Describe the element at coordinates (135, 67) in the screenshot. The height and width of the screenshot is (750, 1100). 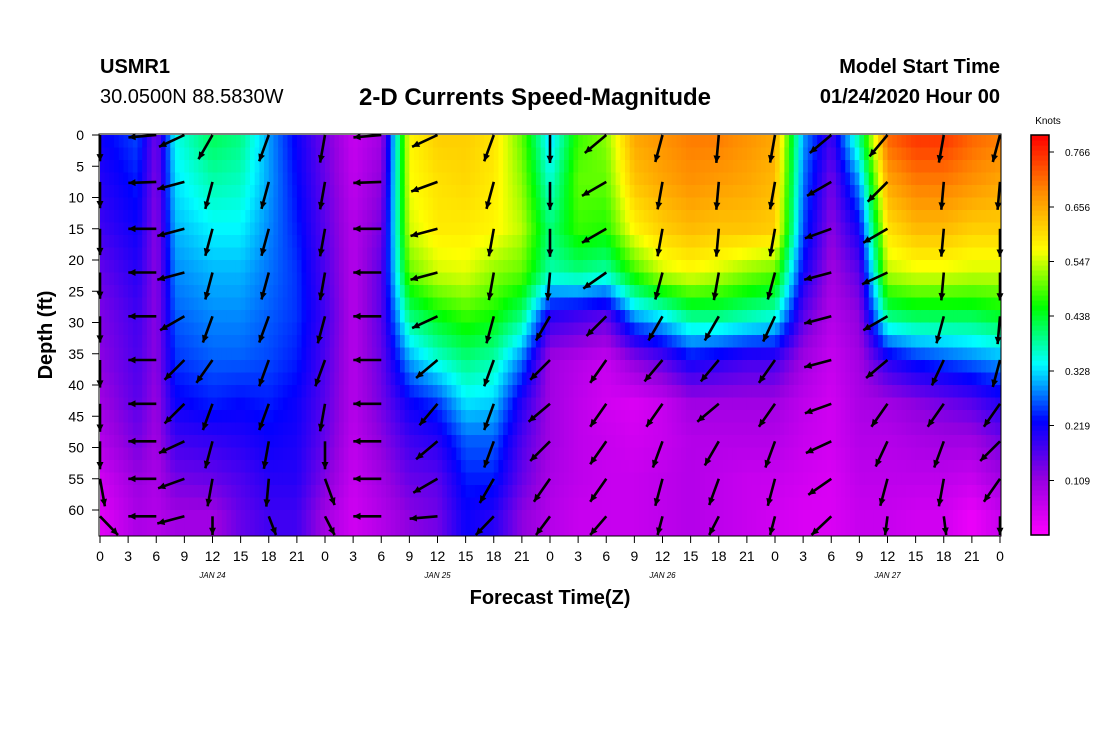
I see `station-id: USMR1` at that location.